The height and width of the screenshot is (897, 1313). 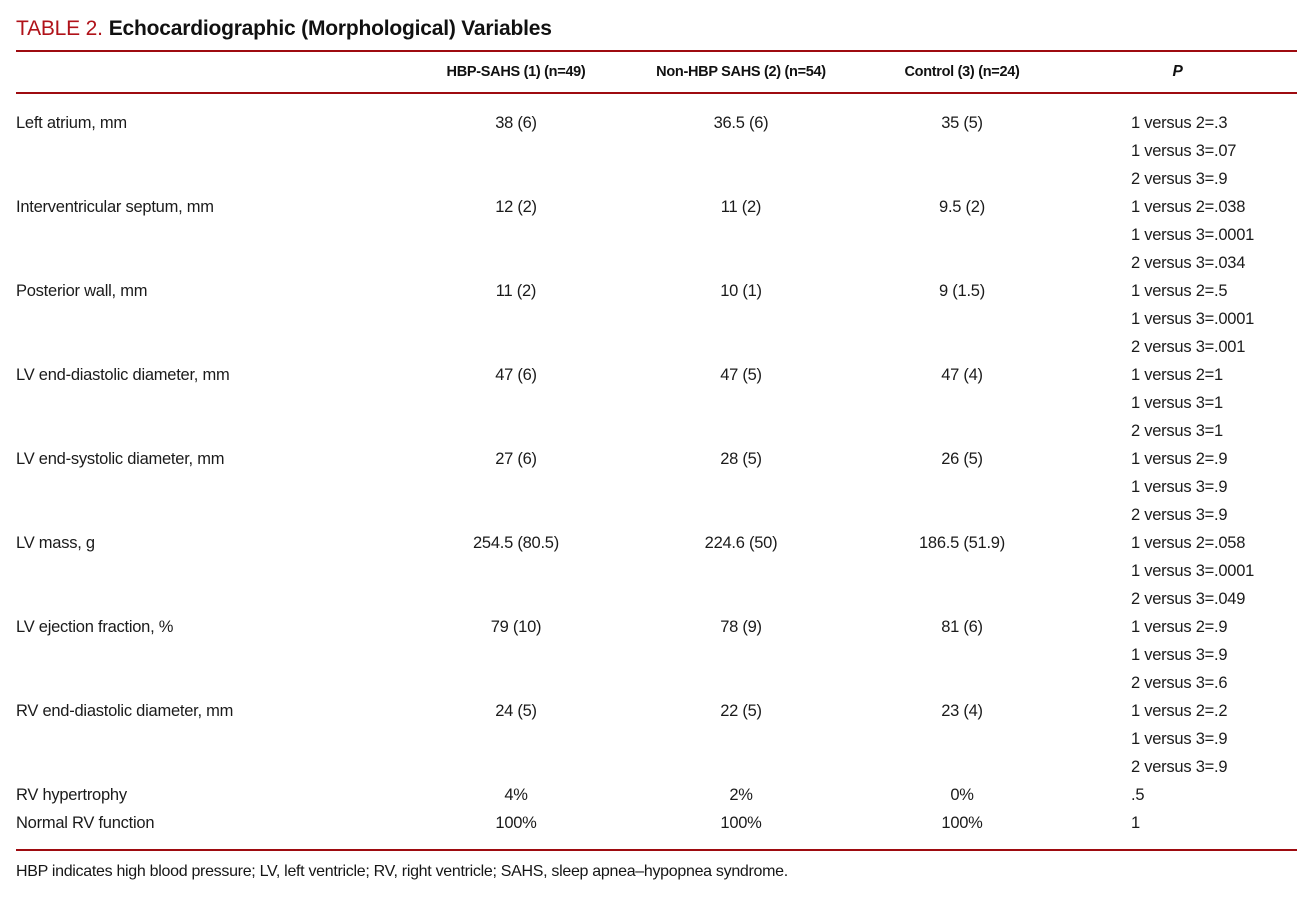 I want to click on value-hbp-sahs: 27 (6), so click(x=516, y=459).